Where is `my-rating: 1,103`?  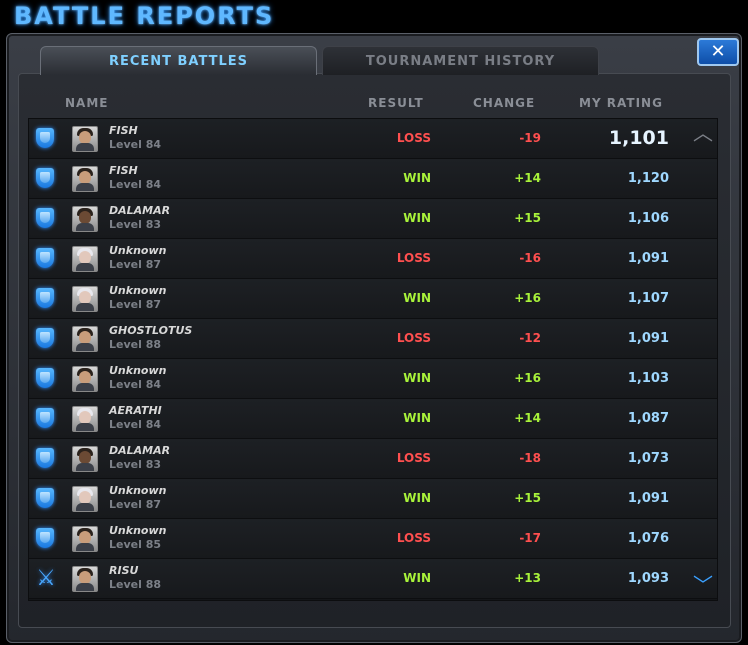 my-rating: 1,103 is located at coordinates (648, 378).